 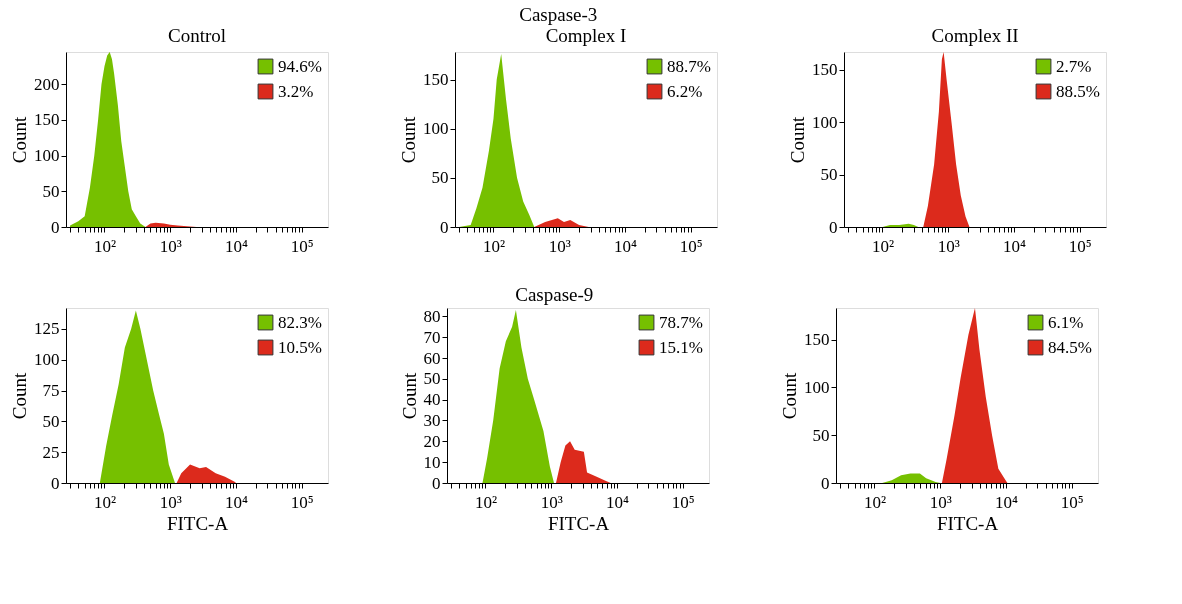 What do you see at coordinates (432, 441) in the screenshot?
I see `y-tick-label: 20` at bounding box center [432, 441].